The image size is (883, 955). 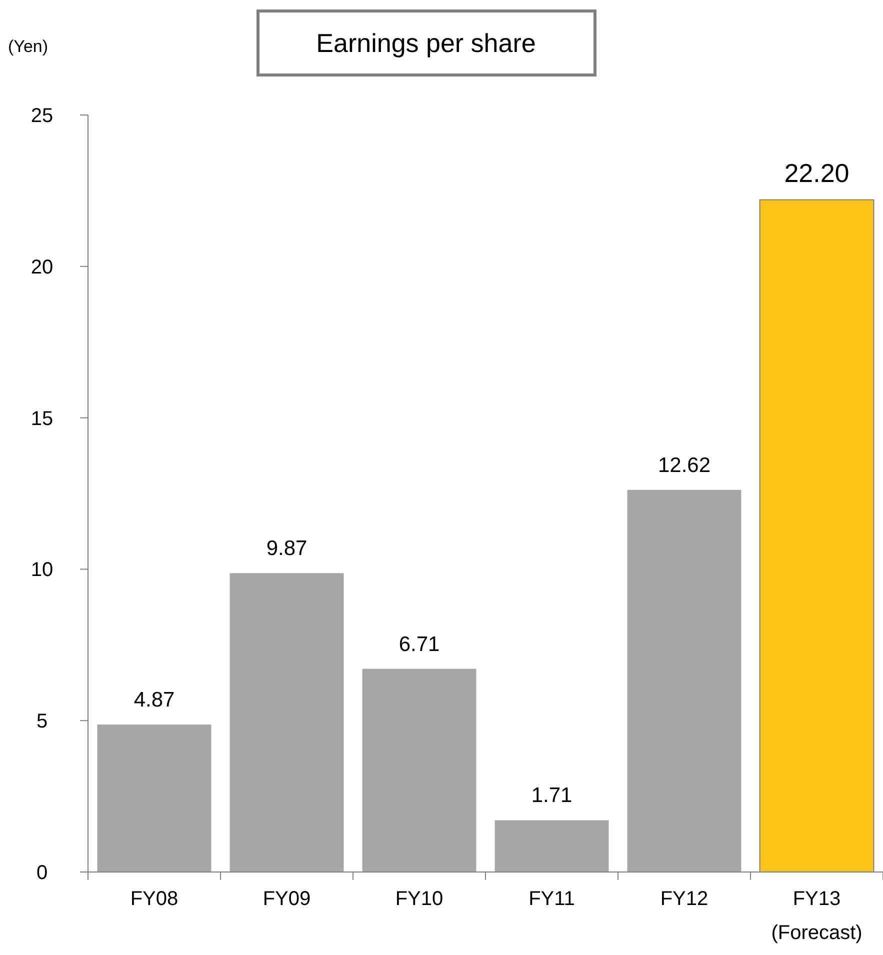 I want to click on data-label: 4.87, so click(x=154, y=700).